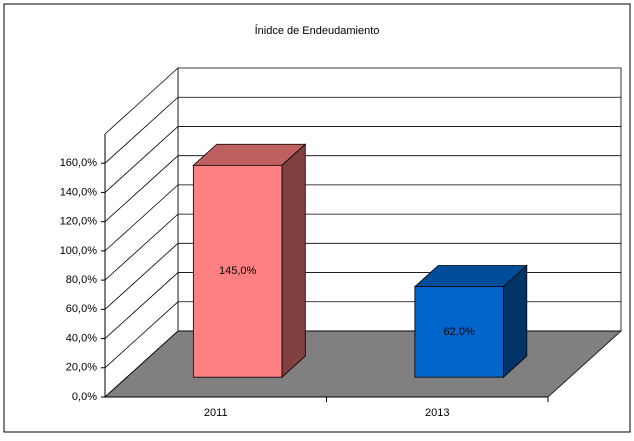 The image size is (634, 441). What do you see at coordinates (79, 192) in the screenshot?
I see `y-tick-label: 140,0%` at bounding box center [79, 192].